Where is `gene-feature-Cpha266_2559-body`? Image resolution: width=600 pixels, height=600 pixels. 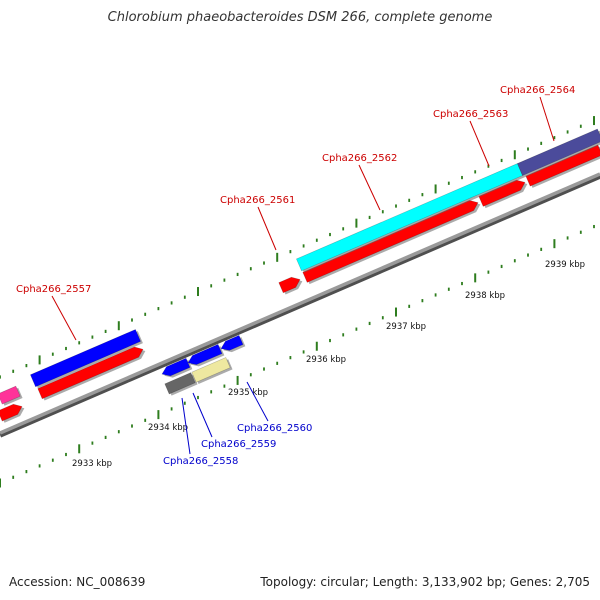 gene-feature-Cpha266_2559-body is located at coordinates (211, 370).